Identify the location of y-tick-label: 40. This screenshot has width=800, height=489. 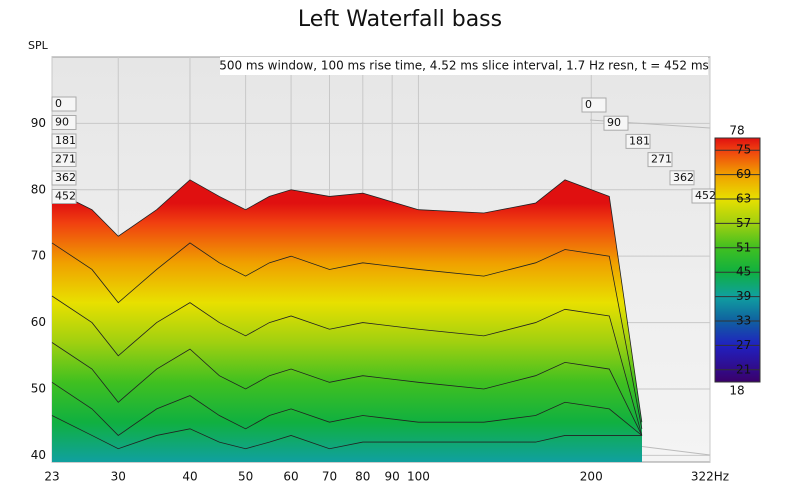
(38, 455).